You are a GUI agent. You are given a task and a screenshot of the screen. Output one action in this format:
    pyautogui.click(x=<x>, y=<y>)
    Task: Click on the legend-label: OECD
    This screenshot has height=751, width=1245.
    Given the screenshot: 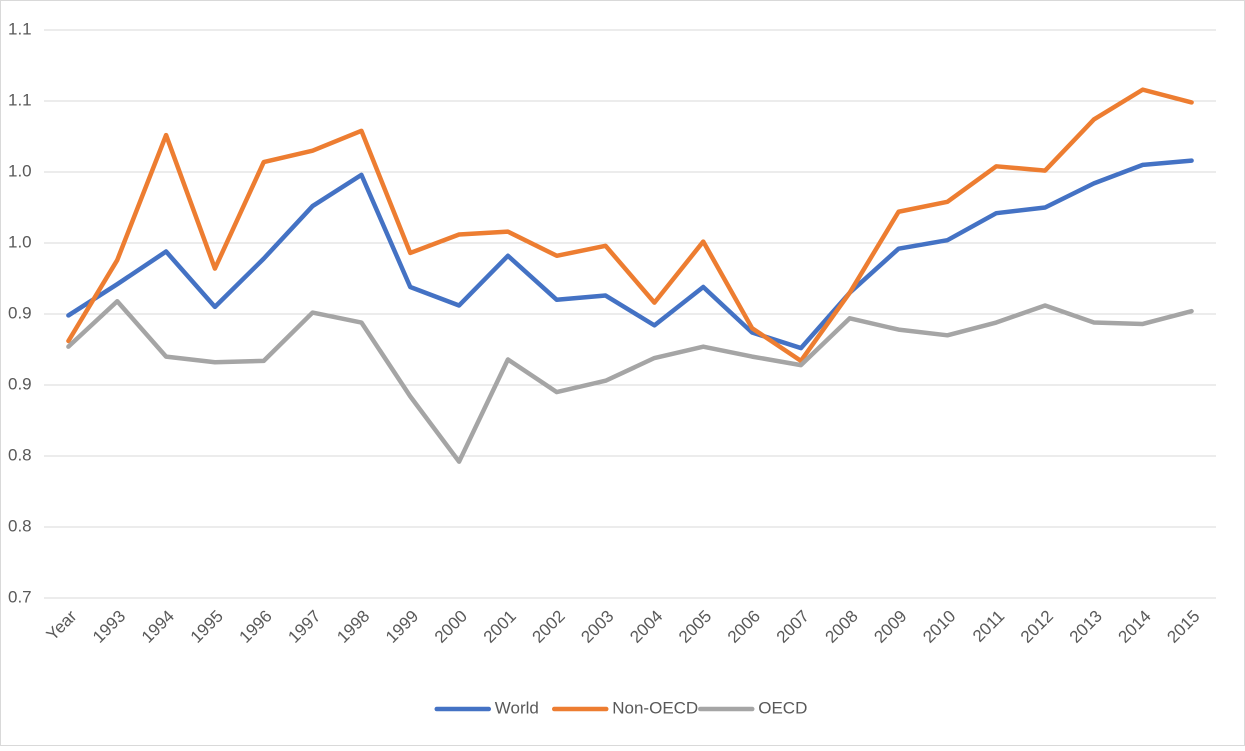 What is the action you would take?
    pyautogui.click(x=782, y=707)
    